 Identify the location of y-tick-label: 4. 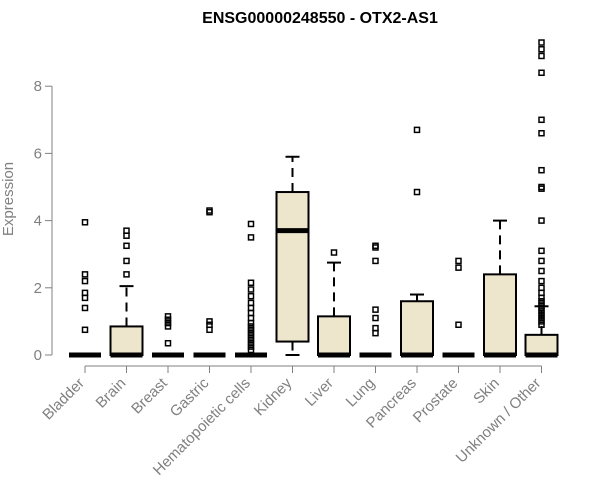
(38, 221).